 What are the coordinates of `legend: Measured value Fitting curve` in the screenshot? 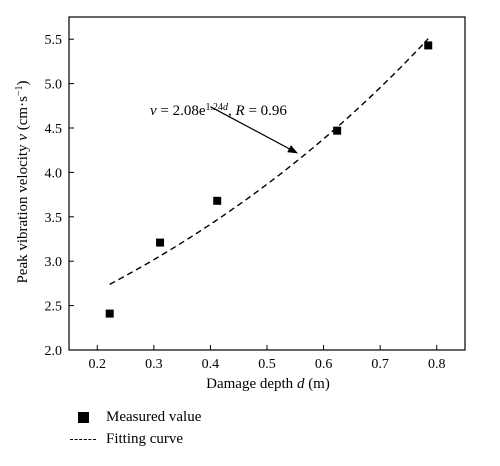 It's located at (135, 428).